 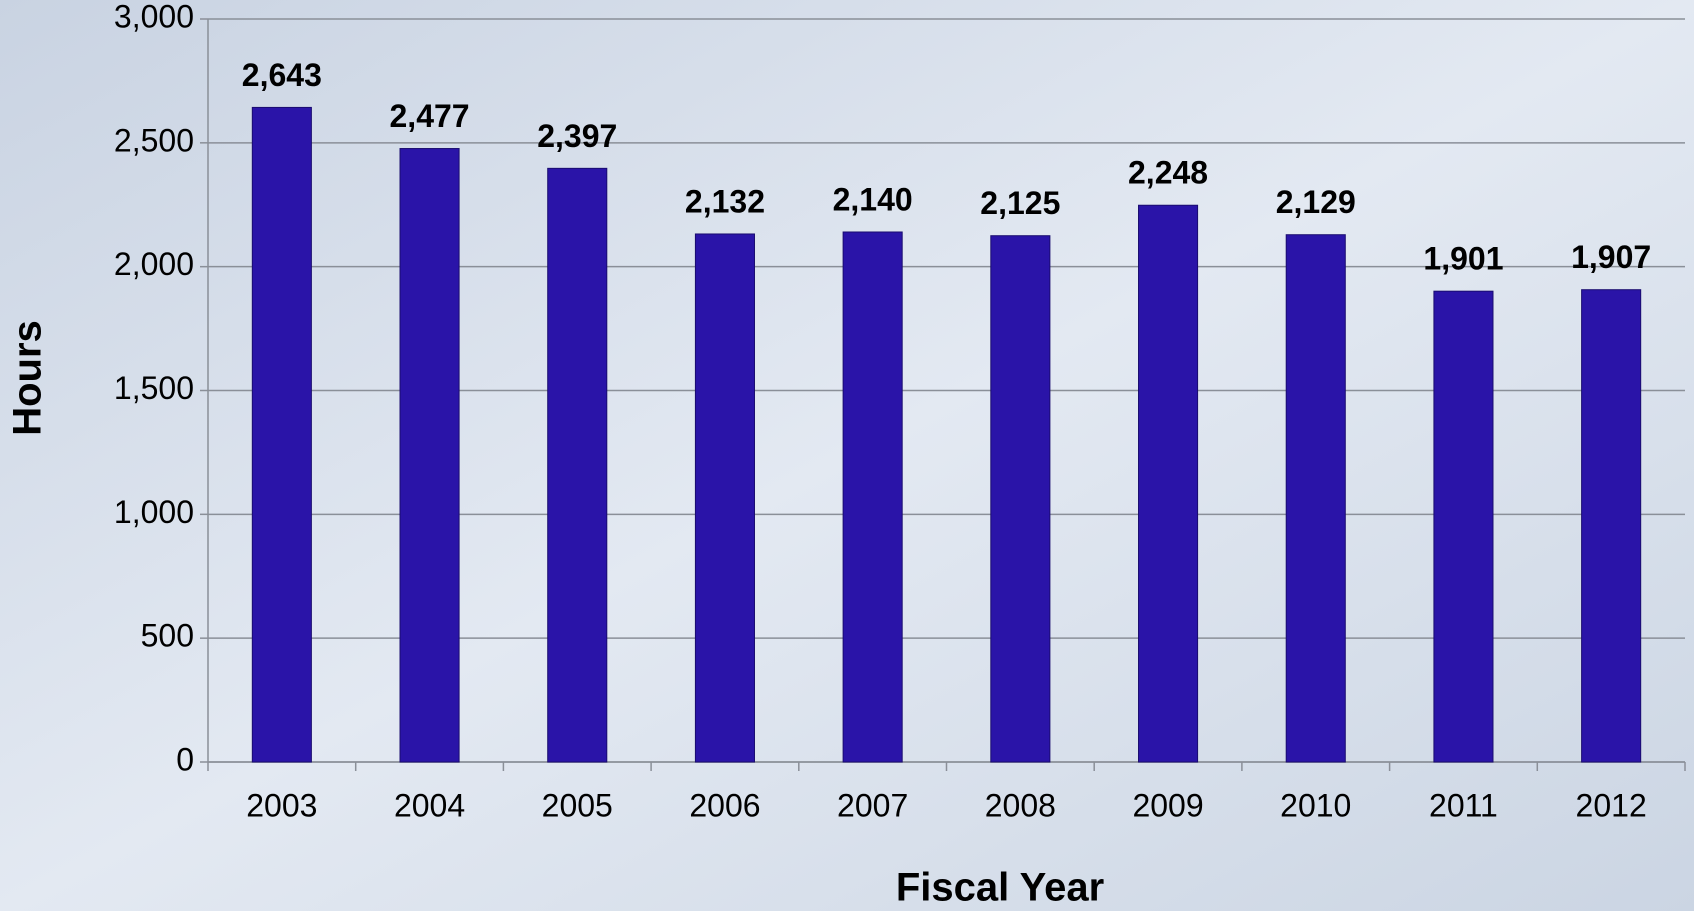 What do you see at coordinates (1020, 203) in the screenshot?
I see `data-label: 2,125` at bounding box center [1020, 203].